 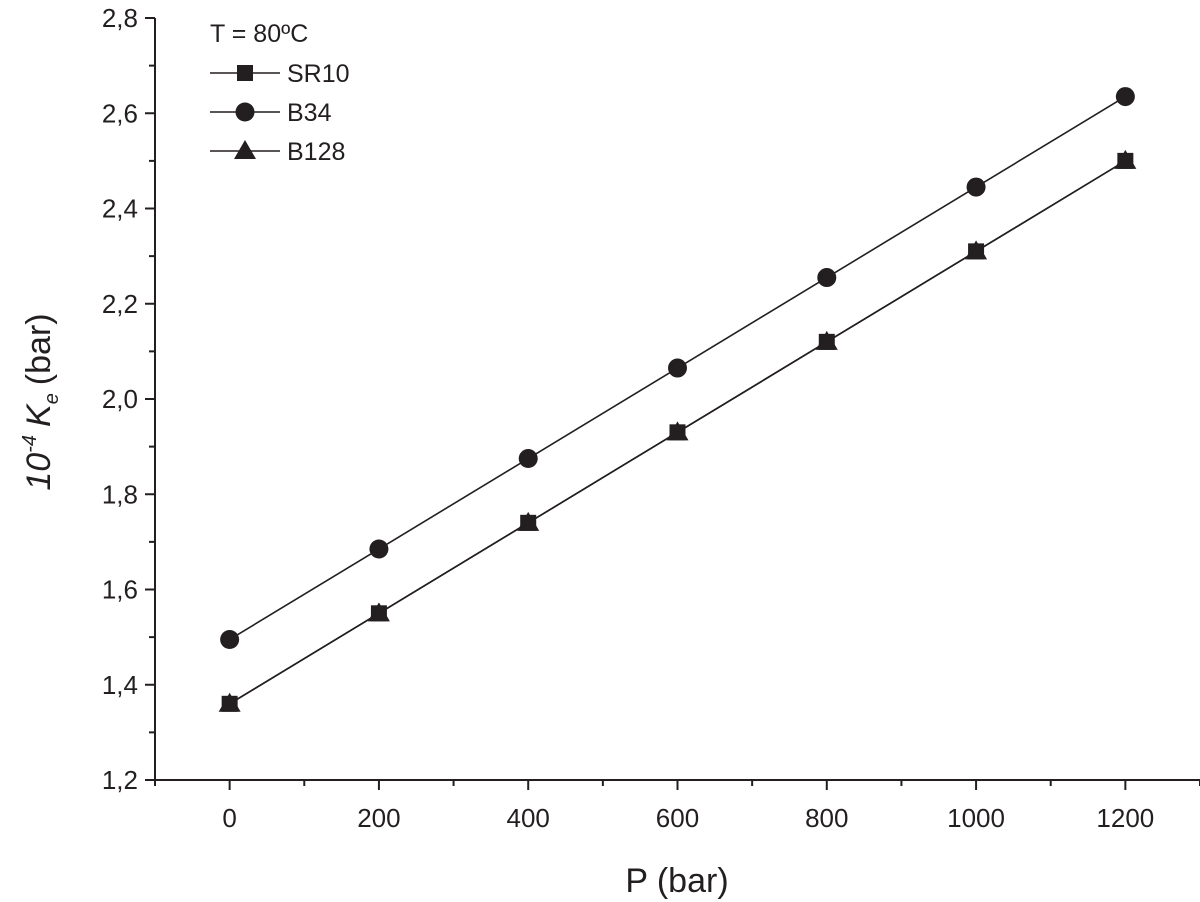 I want to click on y-axis-title-symbol: K, so click(x=39, y=415).